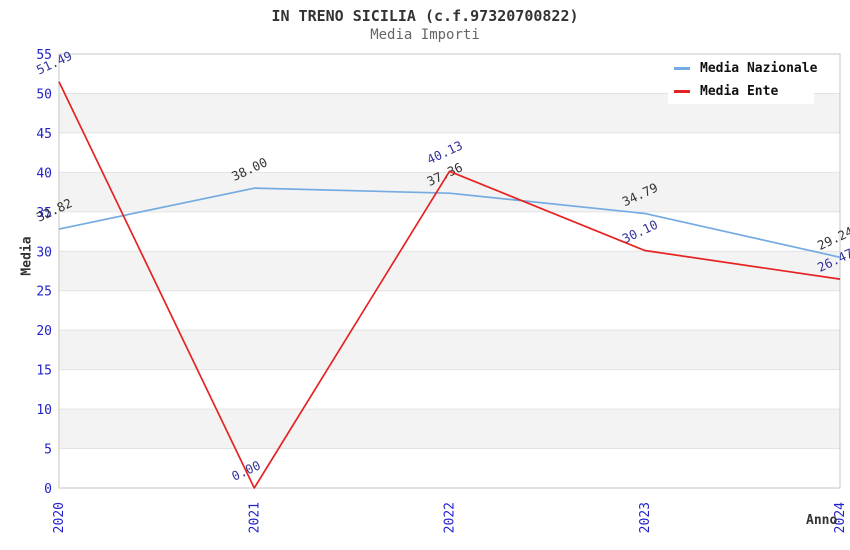 Image resolution: width=850 pixels, height=550 pixels. Describe the element at coordinates (44, 134) in the screenshot. I see `y-tick-label: 45` at that location.